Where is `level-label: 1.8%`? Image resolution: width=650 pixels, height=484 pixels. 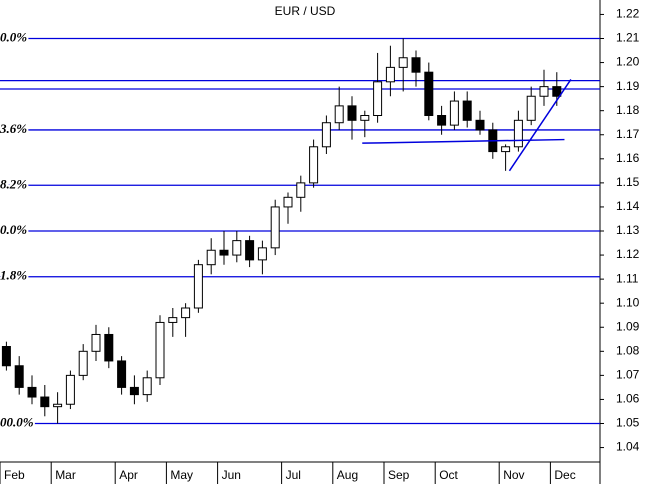
level-label: 1.8% is located at coordinates (13, 275).